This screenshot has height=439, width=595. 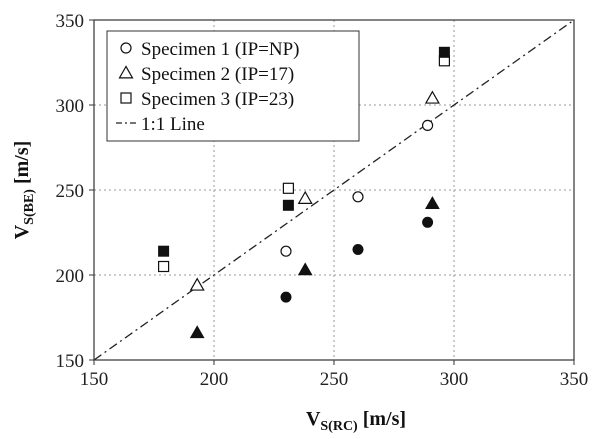 I want to click on x-tick-label: 250, so click(x=334, y=379).